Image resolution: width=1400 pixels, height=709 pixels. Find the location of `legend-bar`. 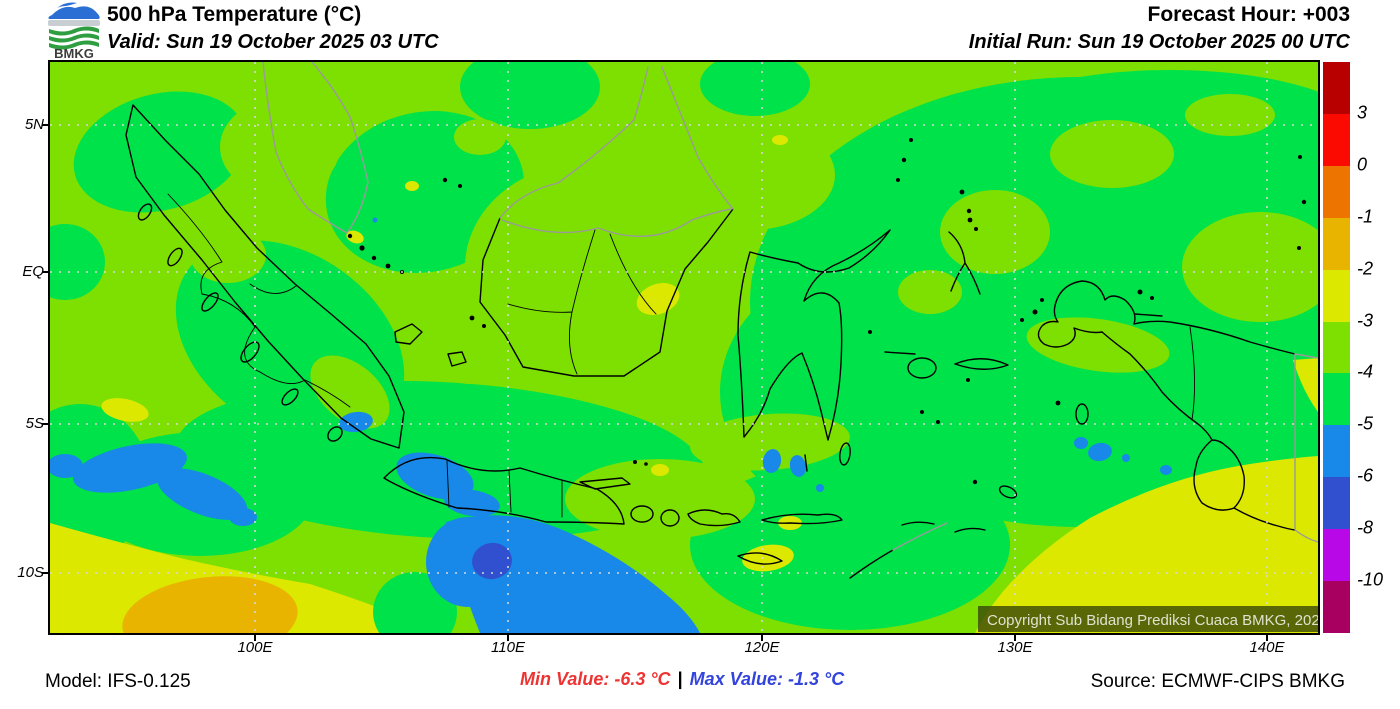

legend-bar is located at coordinates (1336, 347).